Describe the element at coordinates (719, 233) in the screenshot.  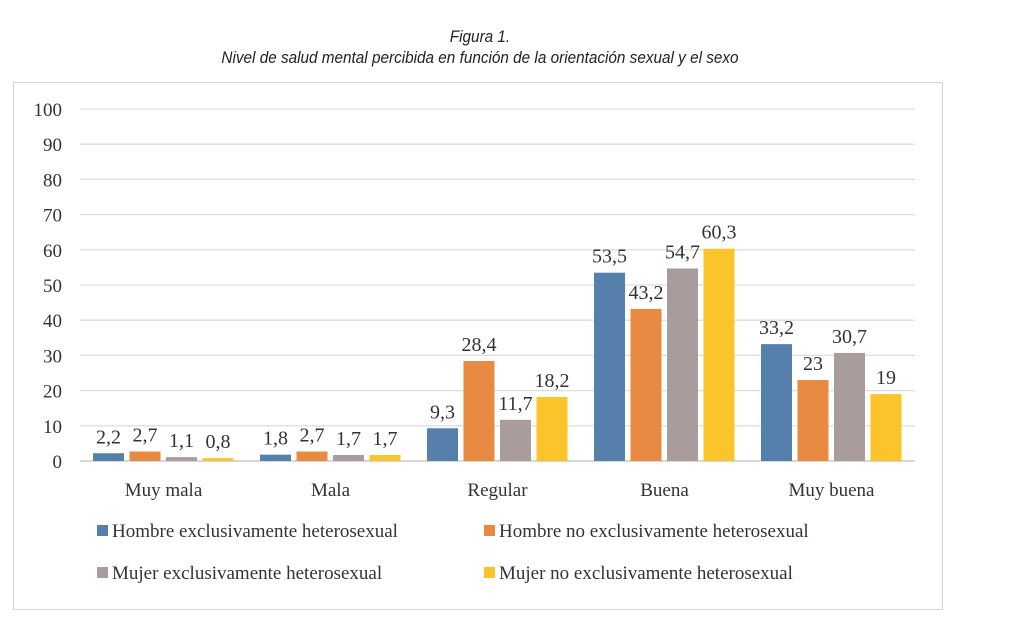
I see `data-label: 60,3` at that location.